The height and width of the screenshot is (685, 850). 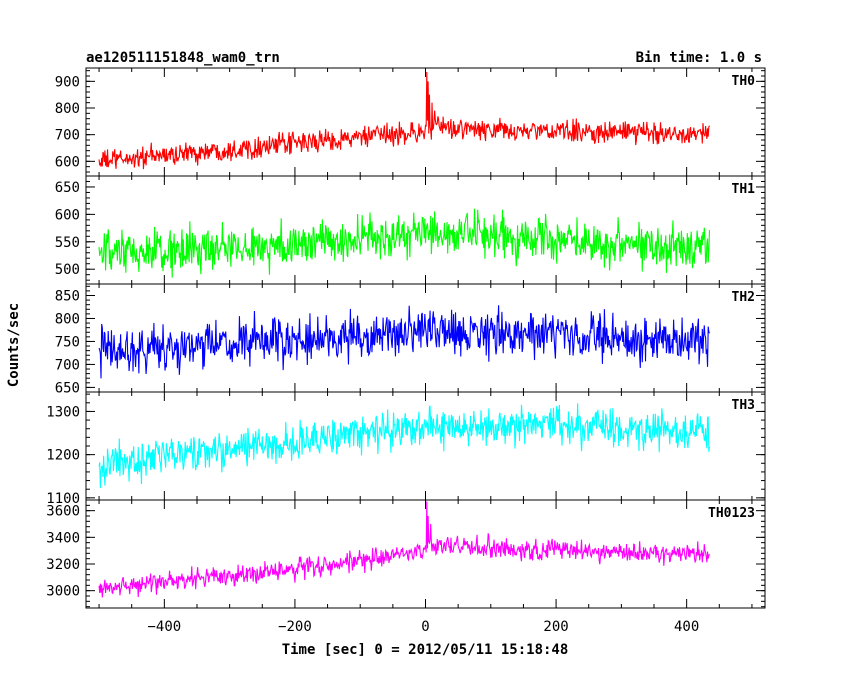 What do you see at coordinates (404, 342) in the screenshot?
I see `series-th2-line` at bounding box center [404, 342].